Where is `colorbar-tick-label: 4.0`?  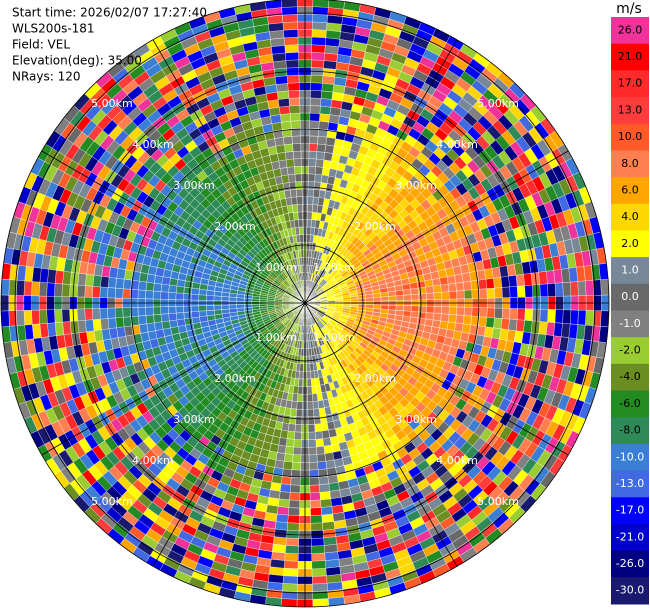 colorbar-tick-label: 4.0 is located at coordinates (630, 216).